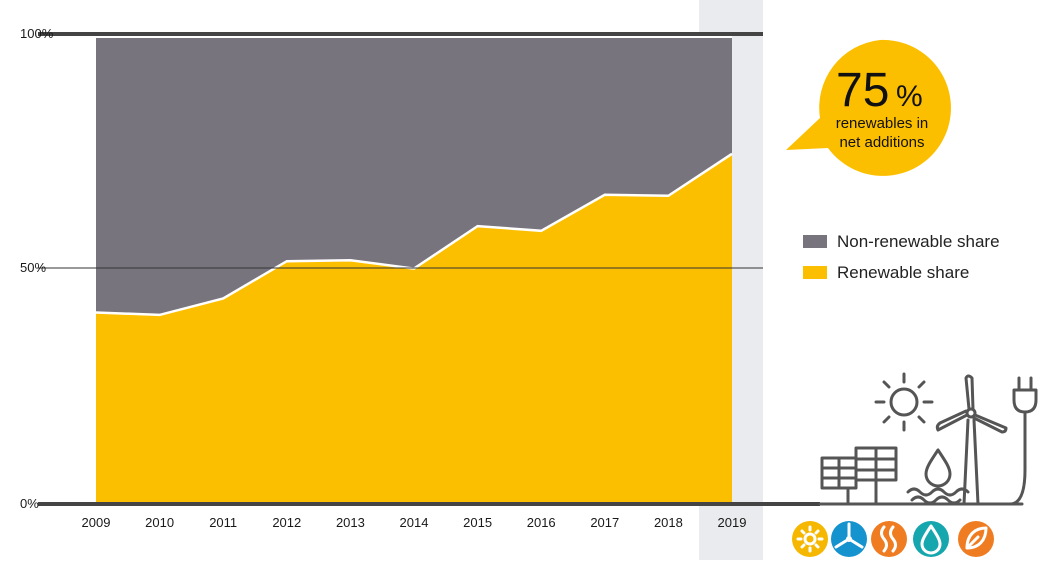  I want to click on hydro-badge-icon, so click(931, 539).